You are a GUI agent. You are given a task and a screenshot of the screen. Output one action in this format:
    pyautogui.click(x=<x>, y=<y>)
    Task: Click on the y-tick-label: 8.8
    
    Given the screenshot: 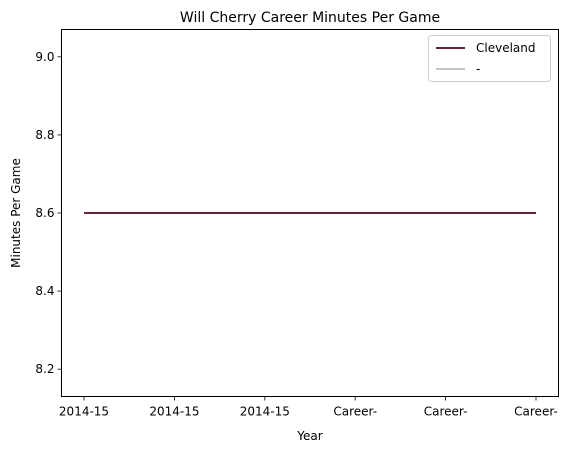 What is the action you would take?
    pyautogui.click(x=44, y=135)
    